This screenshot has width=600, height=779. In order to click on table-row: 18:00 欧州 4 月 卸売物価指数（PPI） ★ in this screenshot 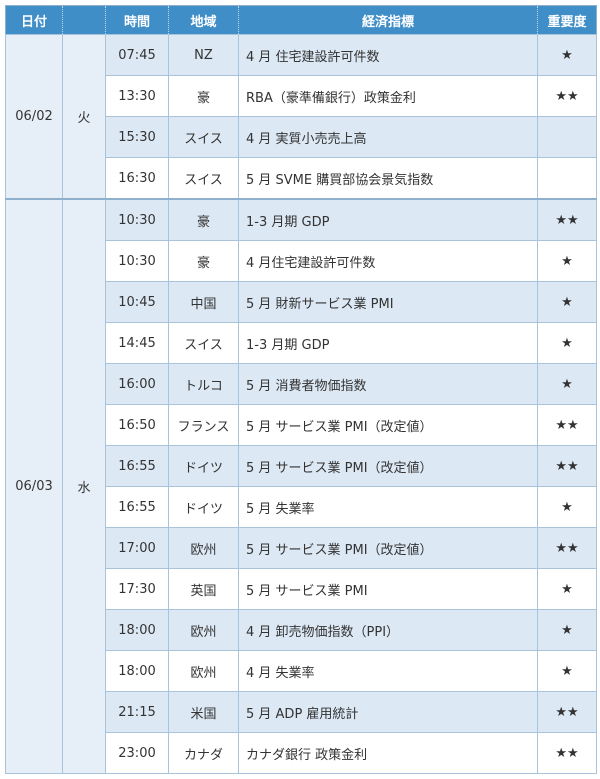, I will do `click(301, 630)`.